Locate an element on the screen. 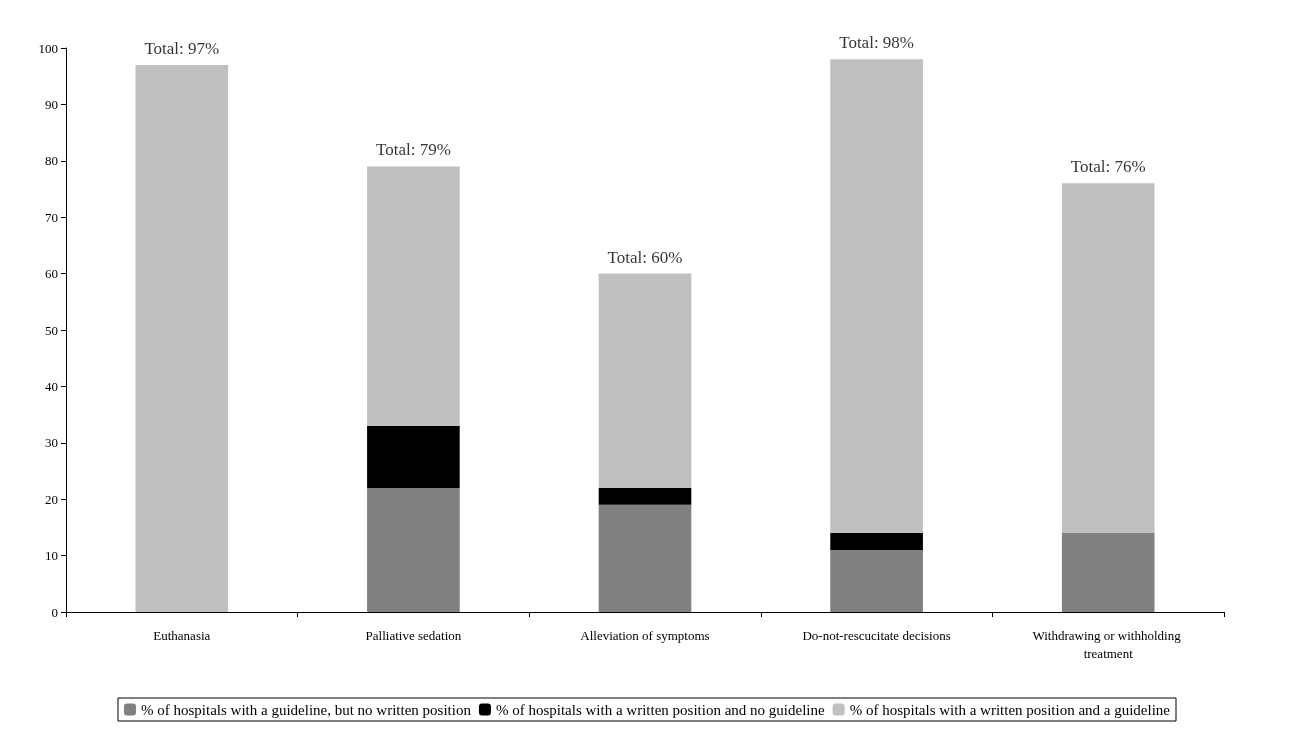 The image size is (1294, 735). y-tick-label: 70 is located at coordinates (51, 217).